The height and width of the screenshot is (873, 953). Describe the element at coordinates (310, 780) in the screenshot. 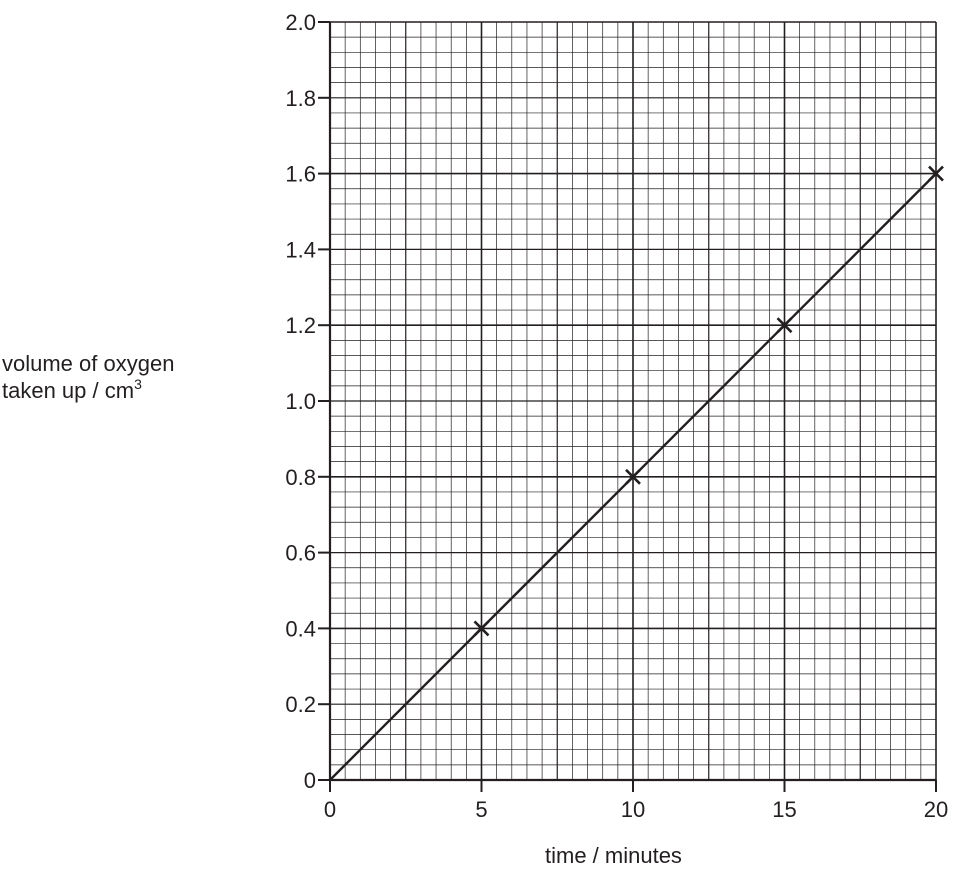

I see `y-tick-label: 0` at that location.